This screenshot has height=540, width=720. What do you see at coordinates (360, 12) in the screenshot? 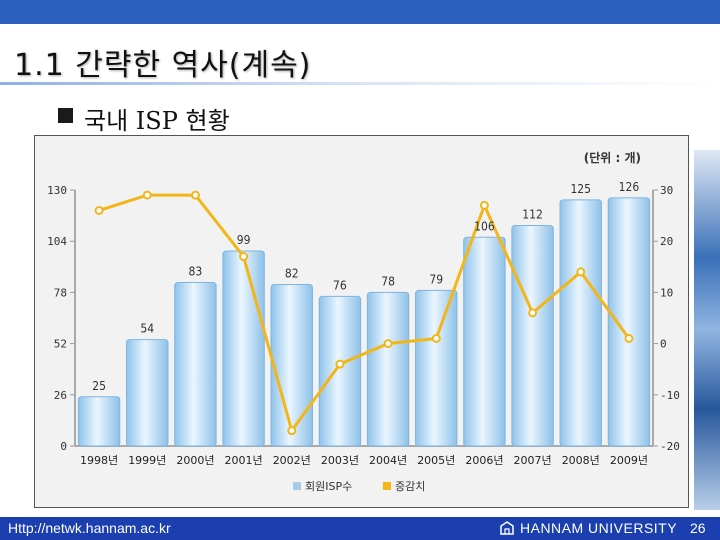
I see `top-bar` at bounding box center [360, 12].